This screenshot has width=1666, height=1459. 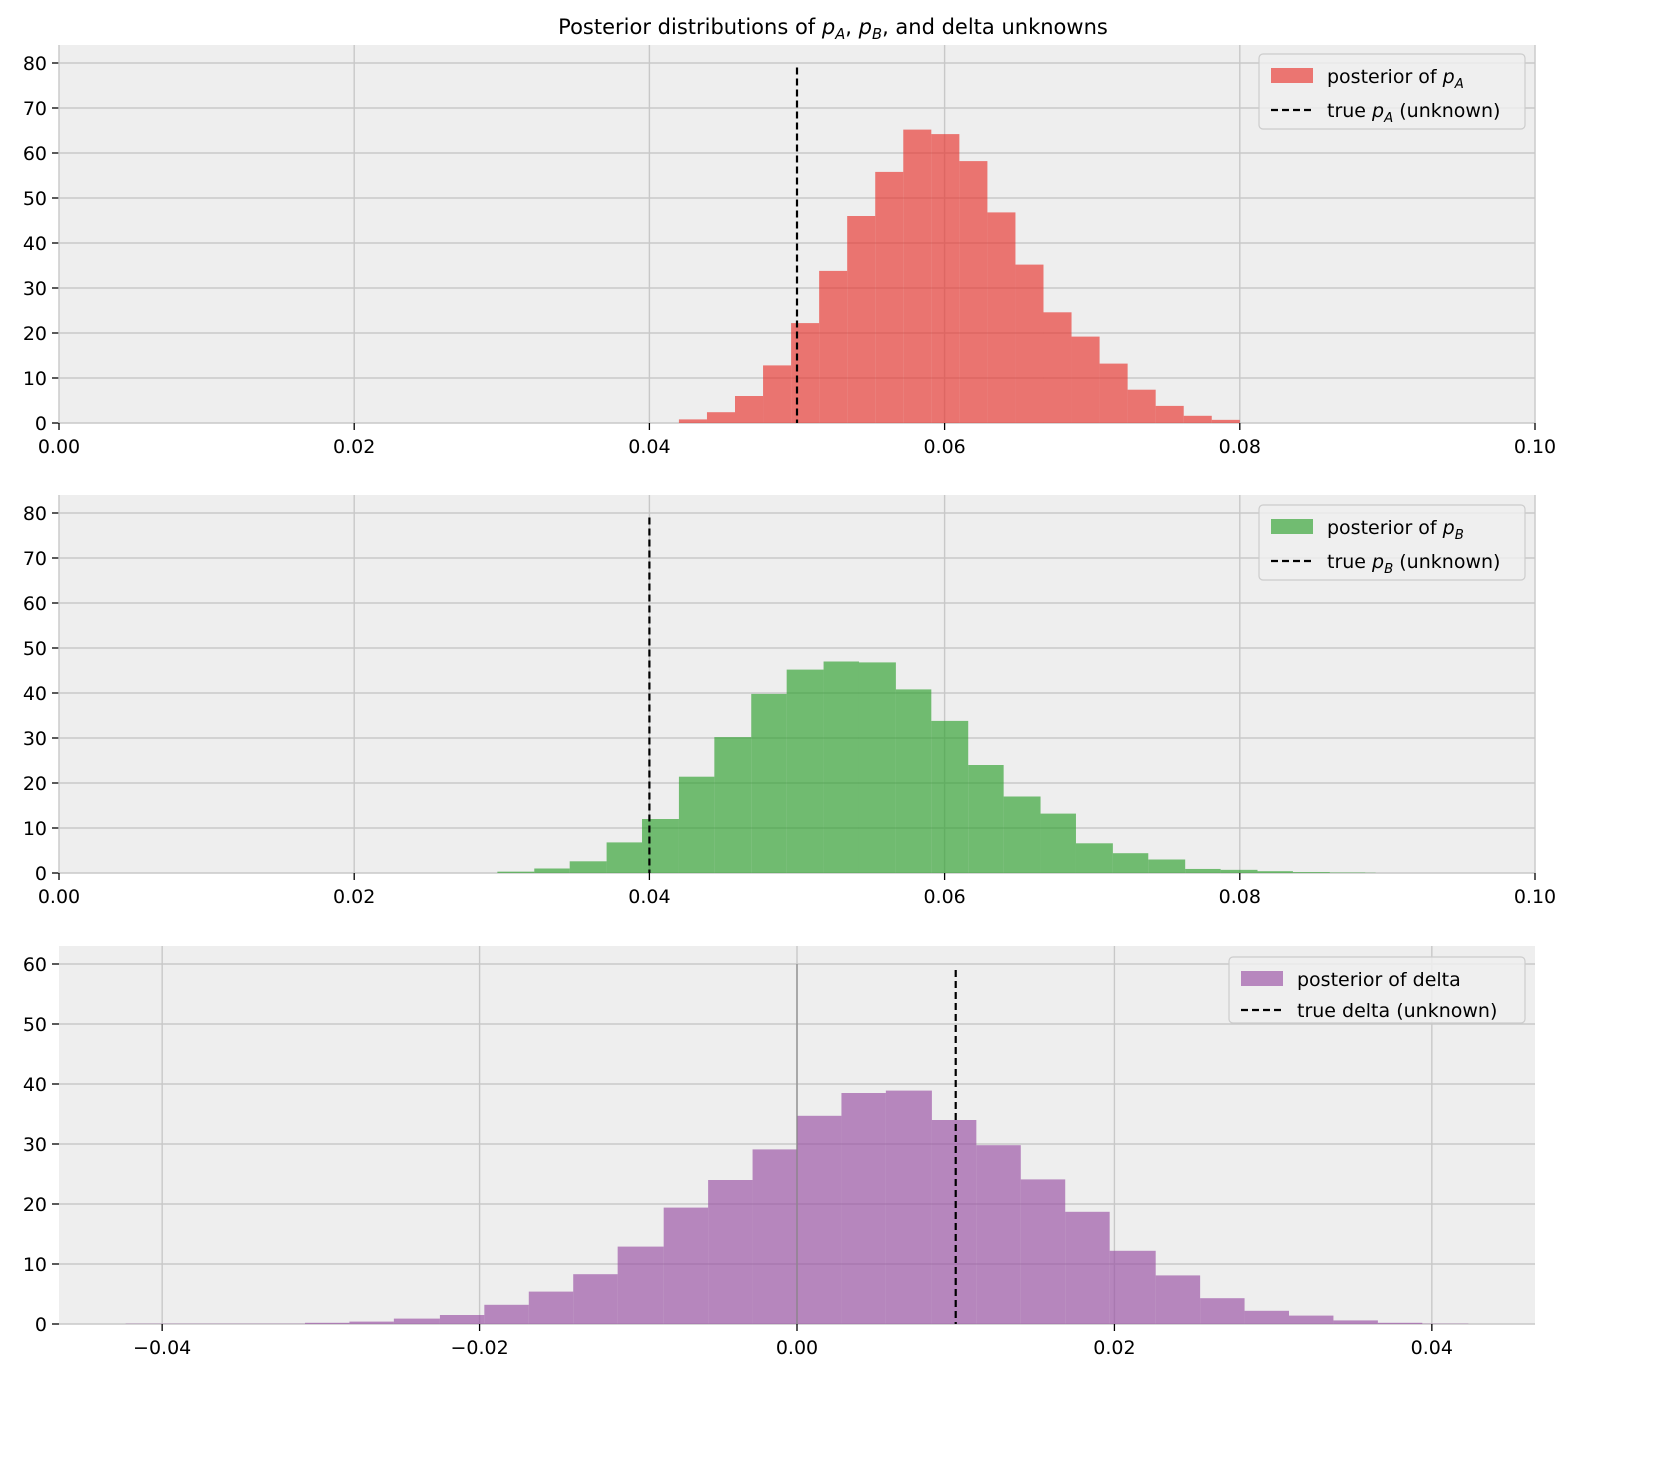 I want to click on legend-label: posterior of delta, so click(x=1379, y=980).